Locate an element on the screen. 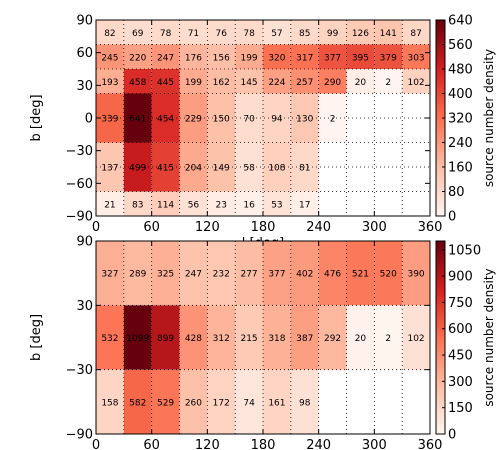  cell-value-label: 149 is located at coordinates (221, 169).